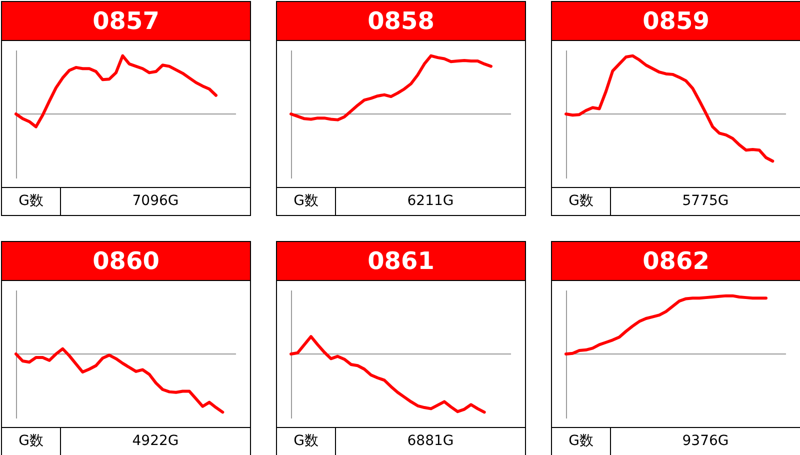  I want to click on text: 4922G, so click(155, 441).